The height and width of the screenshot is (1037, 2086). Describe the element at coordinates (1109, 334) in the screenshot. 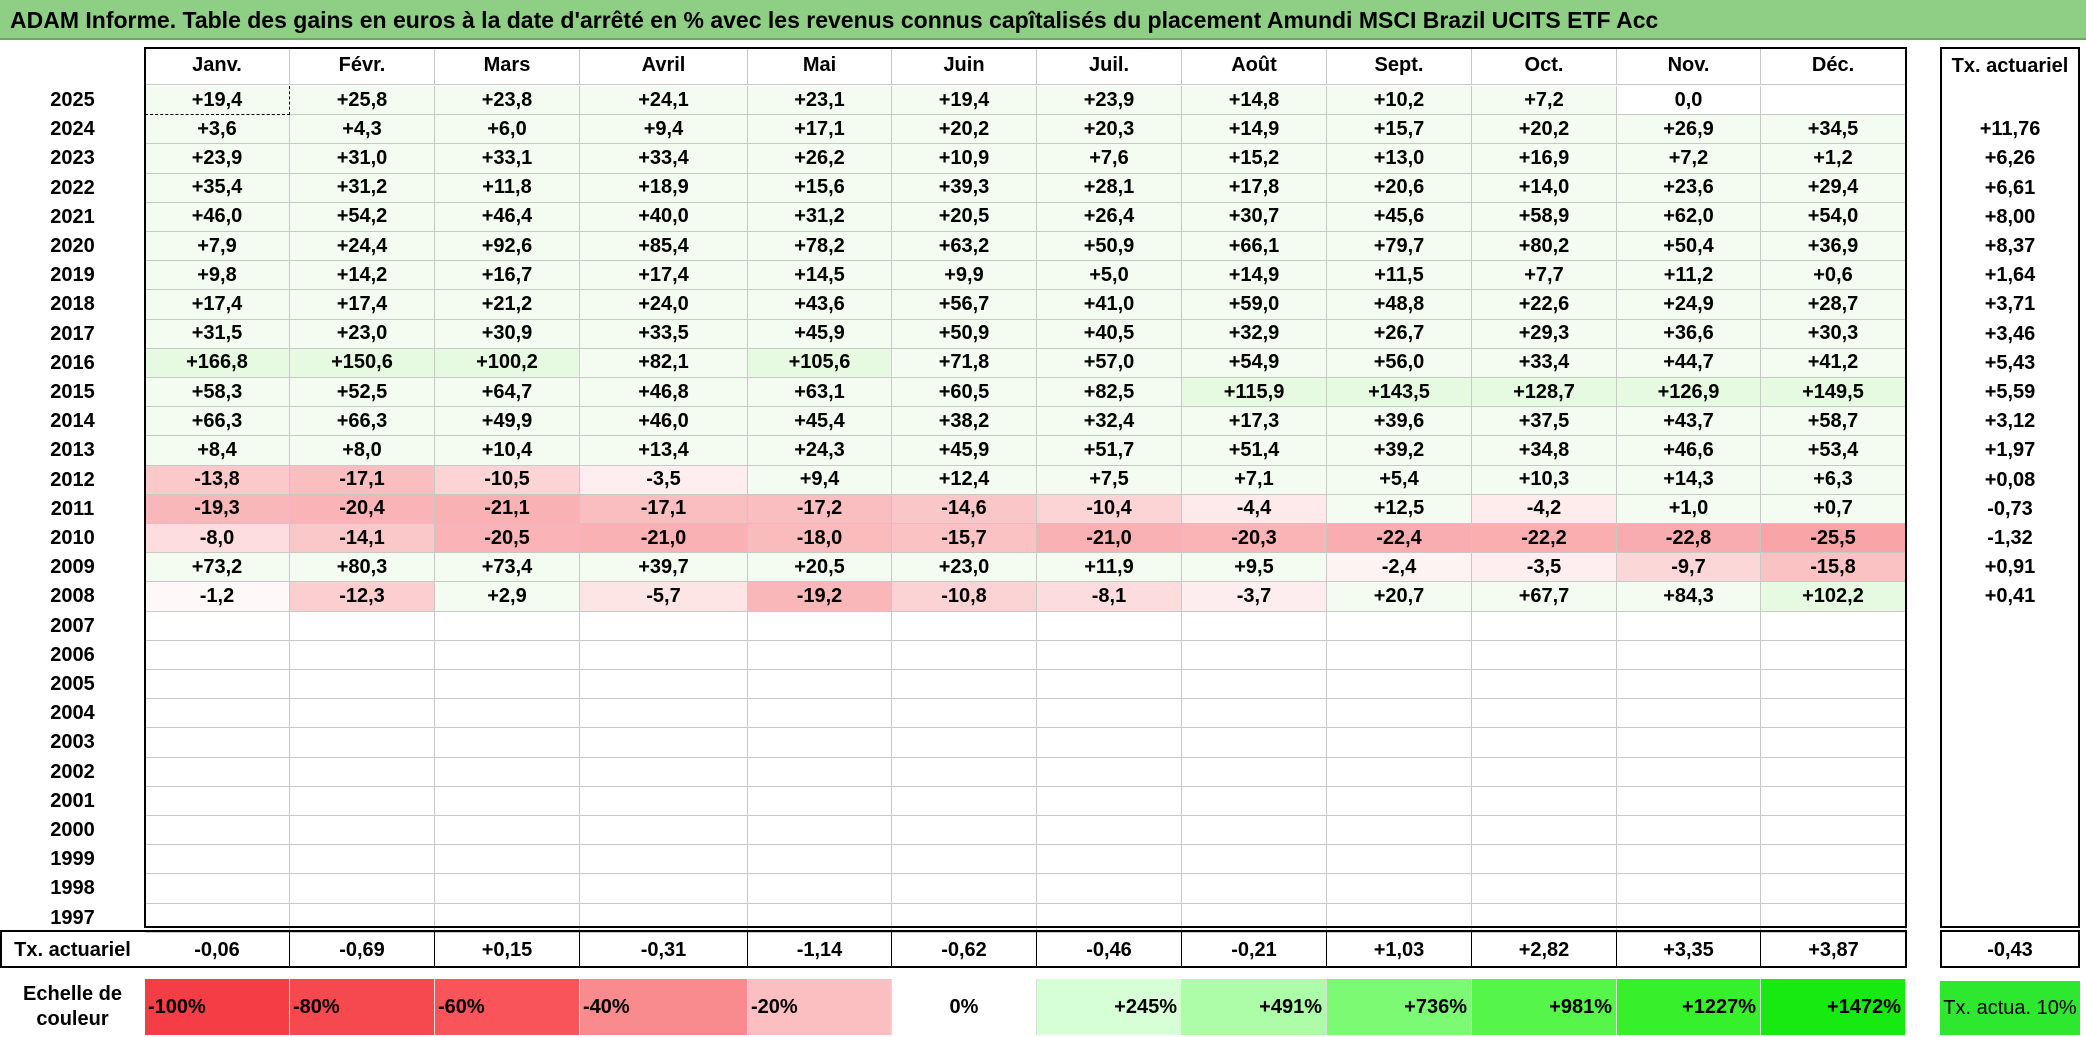

I see `table-cell: +40,5` at that location.